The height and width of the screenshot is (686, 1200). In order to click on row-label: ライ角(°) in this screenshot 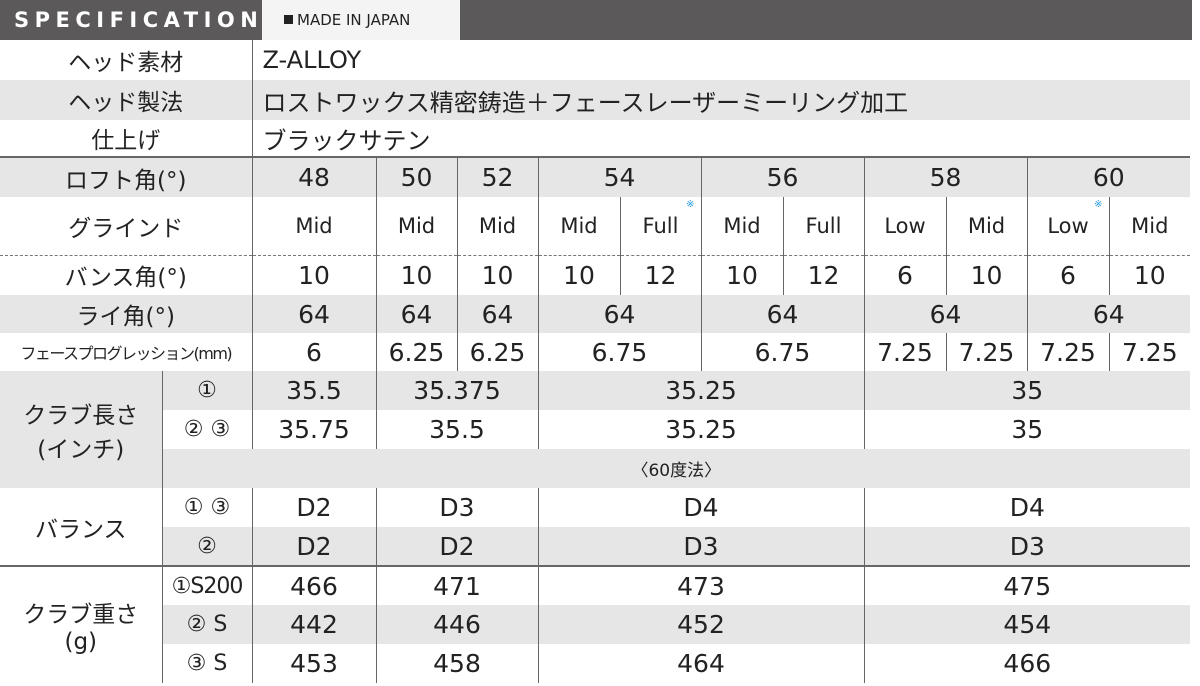, I will do `click(126, 314)`.